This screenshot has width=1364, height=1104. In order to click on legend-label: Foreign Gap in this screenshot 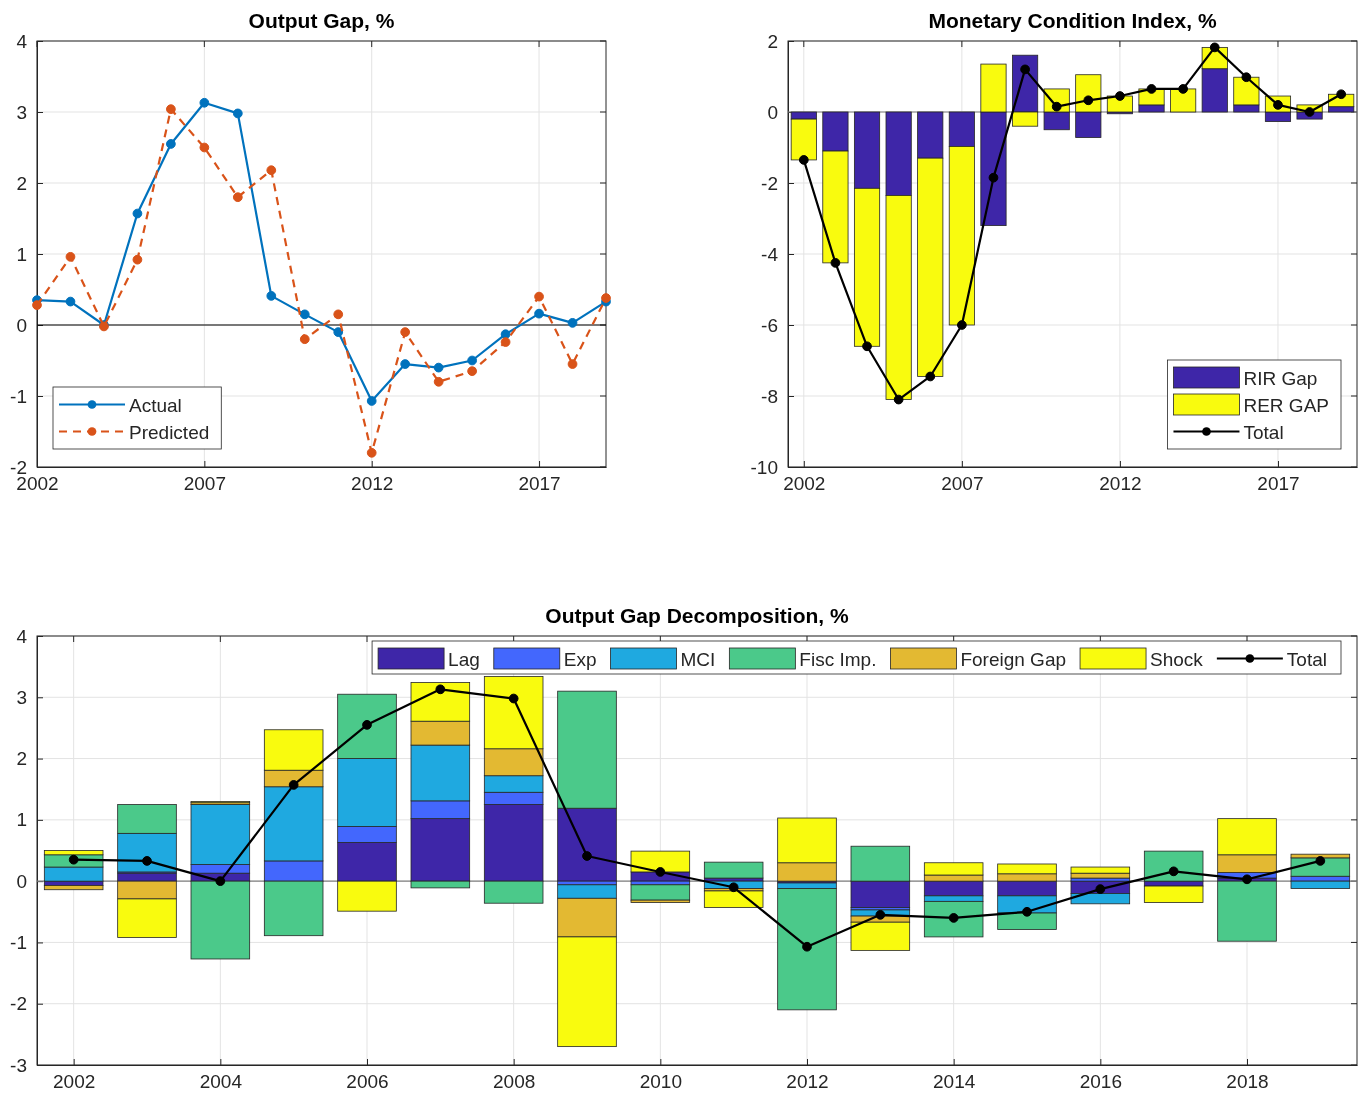, I will do `click(1013, 659)`.